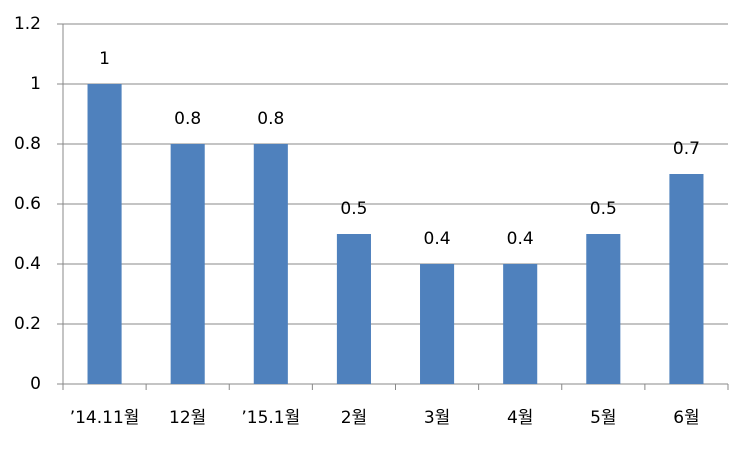  What do you see at coordinates (270, 418) in the screenshot?
I see `x-tick-label: ’15.1월` at bounding box center [270, 418].